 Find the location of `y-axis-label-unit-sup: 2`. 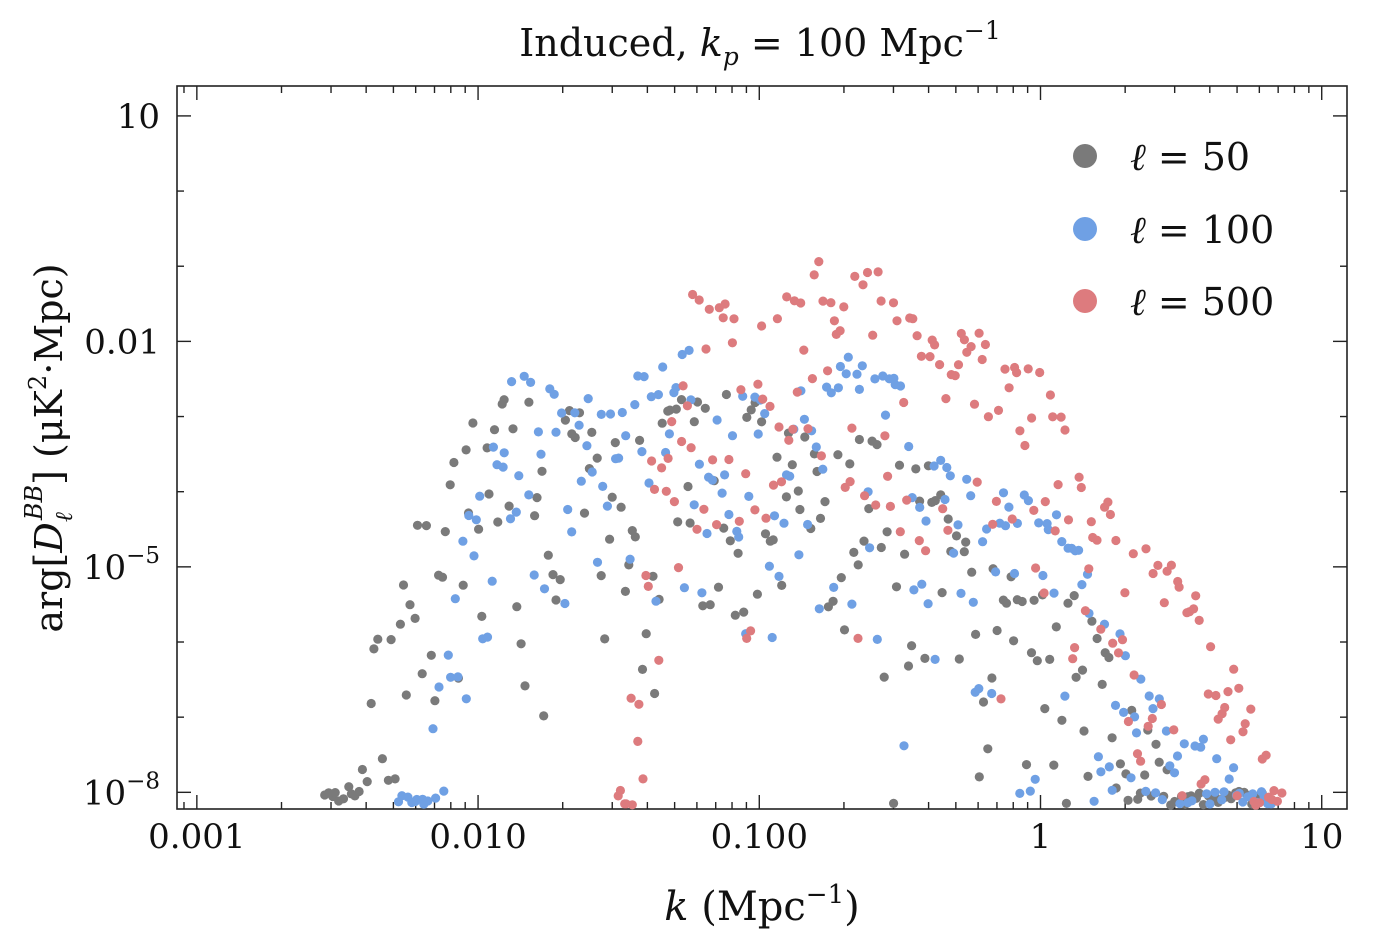

y-axis-label-unit-sup: 2 is located at coordinates (38, 382).